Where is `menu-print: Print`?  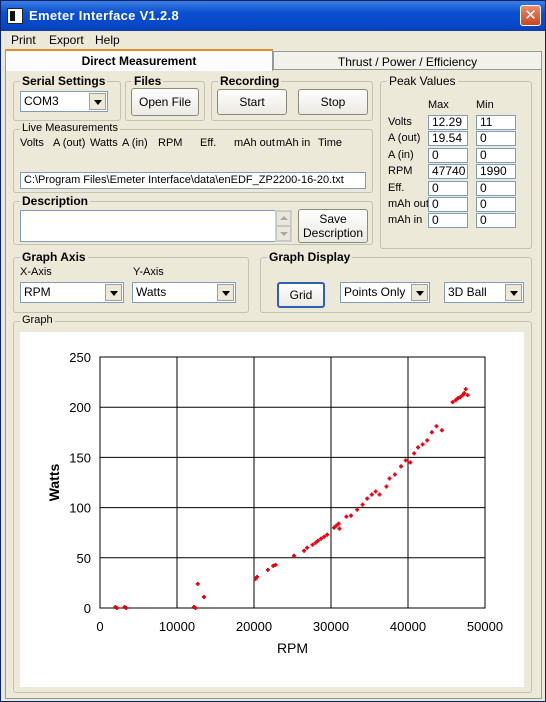
menu-print: Print is located at coordinates (23, 40).